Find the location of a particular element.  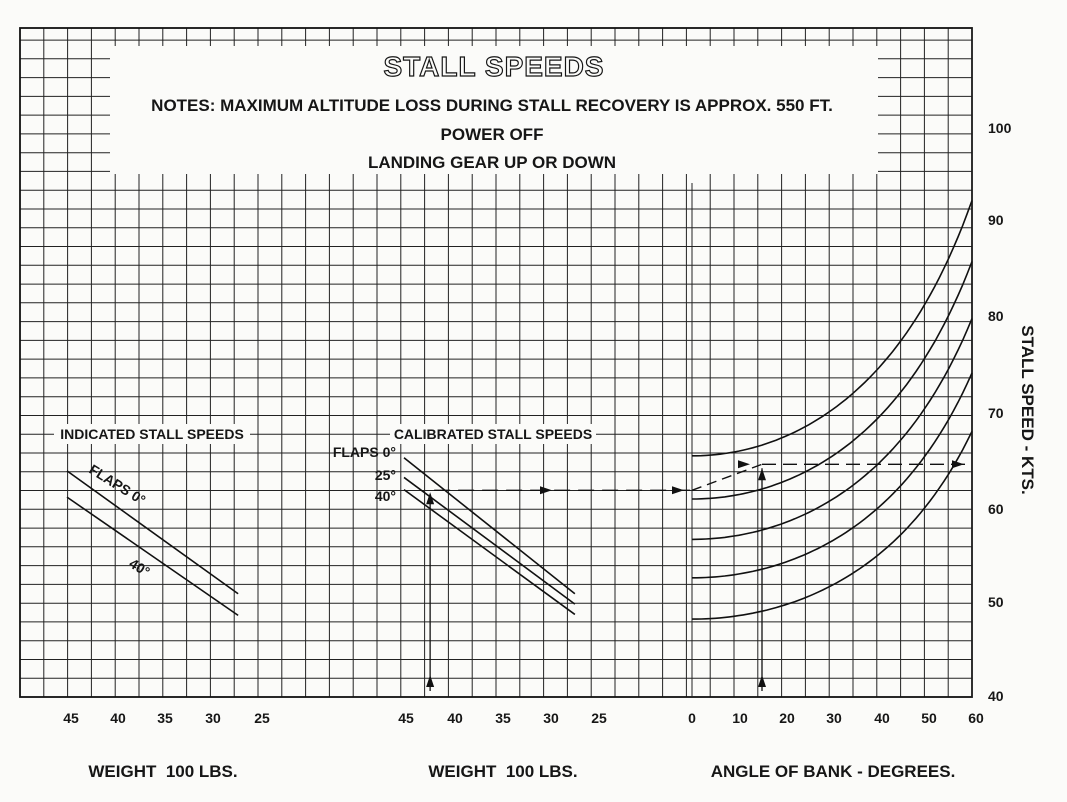

indicated-flaps40-label: 40° is located at coordinates (139, 567).